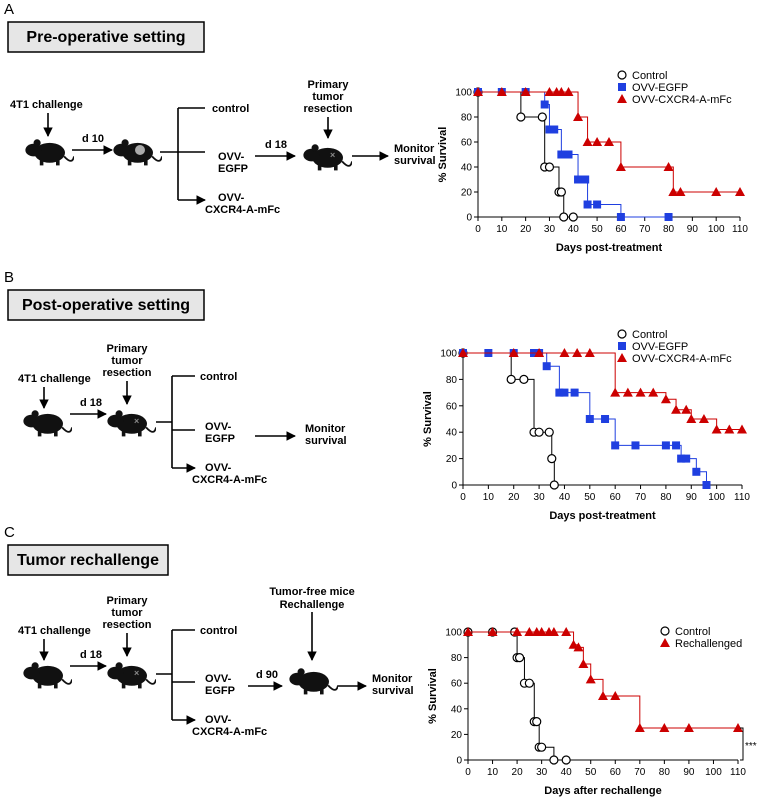  What do you see at coordinates (609, 248) in the screenshot?
I see `x-axis-label: Days post-treatment` at bounding box center [609, 248].